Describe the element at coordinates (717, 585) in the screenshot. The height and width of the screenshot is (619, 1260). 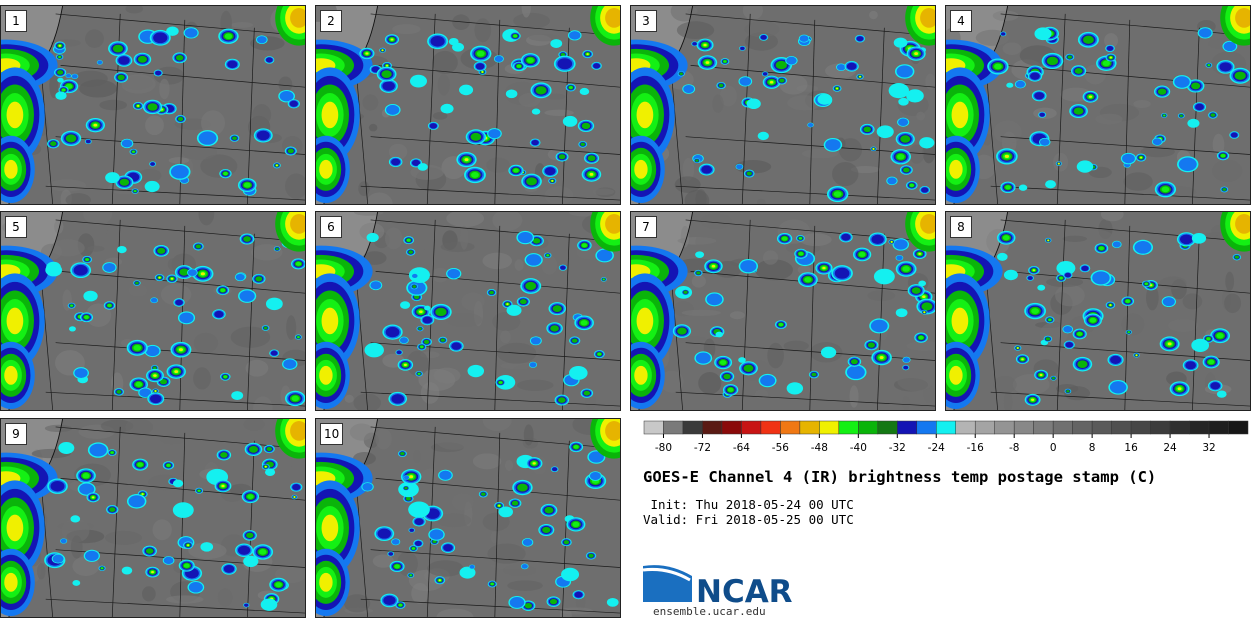
I see `ncar-logo: NCAR` at that location.